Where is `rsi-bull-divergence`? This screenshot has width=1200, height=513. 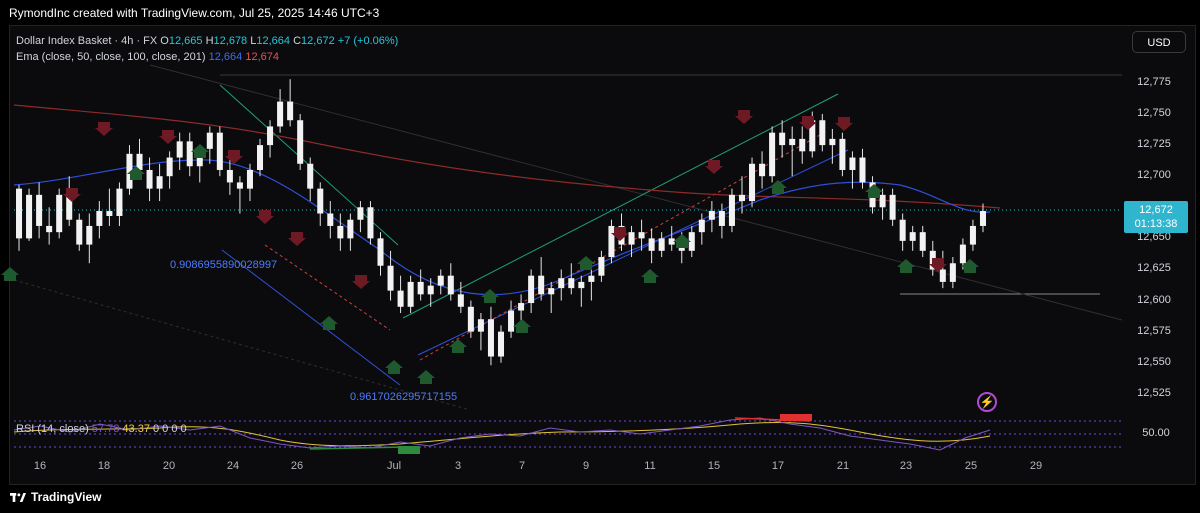
rsi-bull-divergence is located at coordinates (357, 448).